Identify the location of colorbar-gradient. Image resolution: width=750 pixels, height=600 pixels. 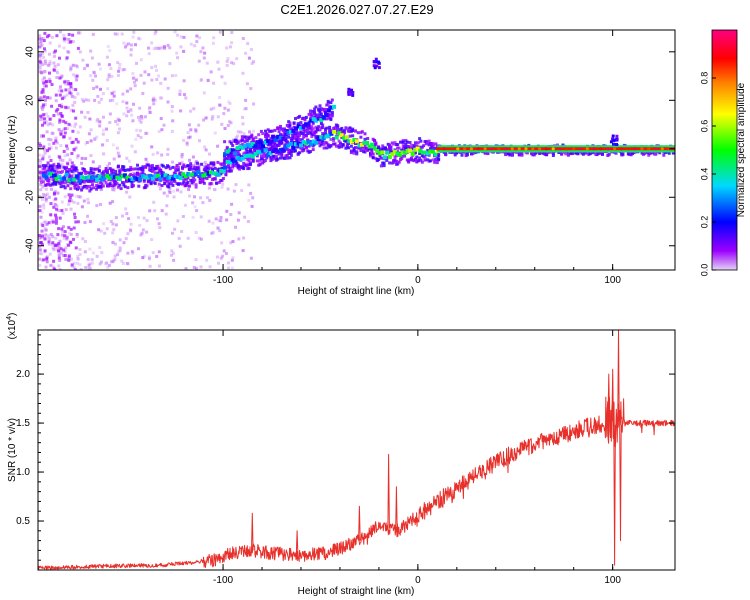
(724, 150).